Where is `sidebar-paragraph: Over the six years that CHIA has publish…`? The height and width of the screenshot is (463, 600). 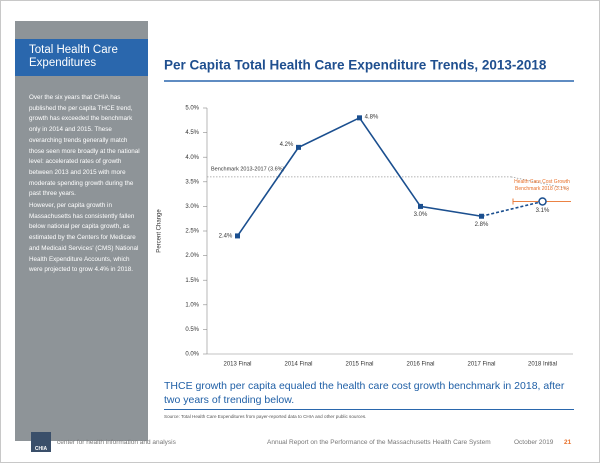 sidebar-paragraph: Over the six years that CHIA has publish… is located at coordinates (84, 146).